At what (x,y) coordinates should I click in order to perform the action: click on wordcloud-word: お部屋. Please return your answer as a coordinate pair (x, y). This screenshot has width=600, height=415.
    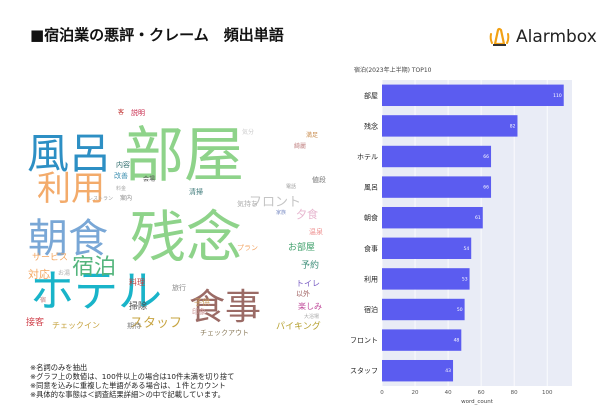
    Looking at the image, I should click on (301, 247).